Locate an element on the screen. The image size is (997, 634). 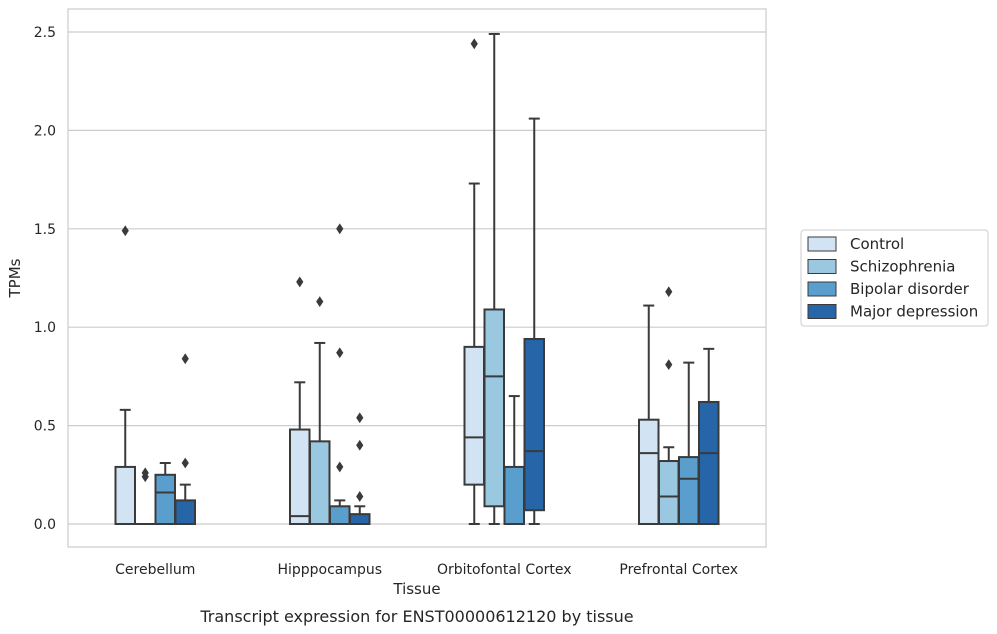
x-tick-label: Orbitofontal Cortex is located at coordinates (504, 570).